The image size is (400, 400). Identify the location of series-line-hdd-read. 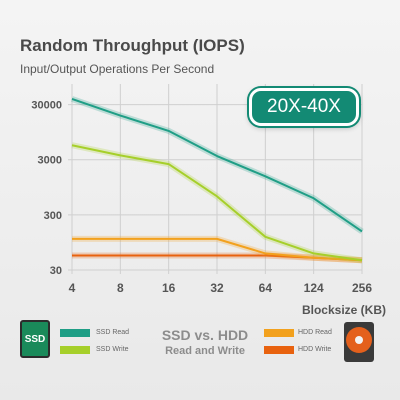
(217, 249).